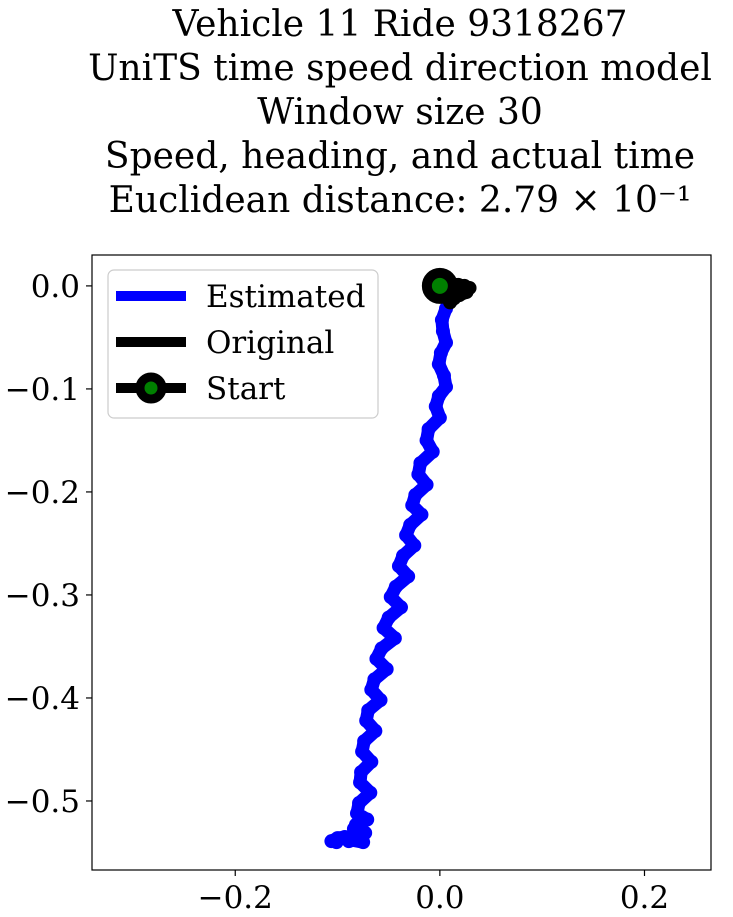  What do you see at coordinates (42, 699) in the screenshot?
I see `y-tick-label: −0.4` at bounding box center [42, 699].